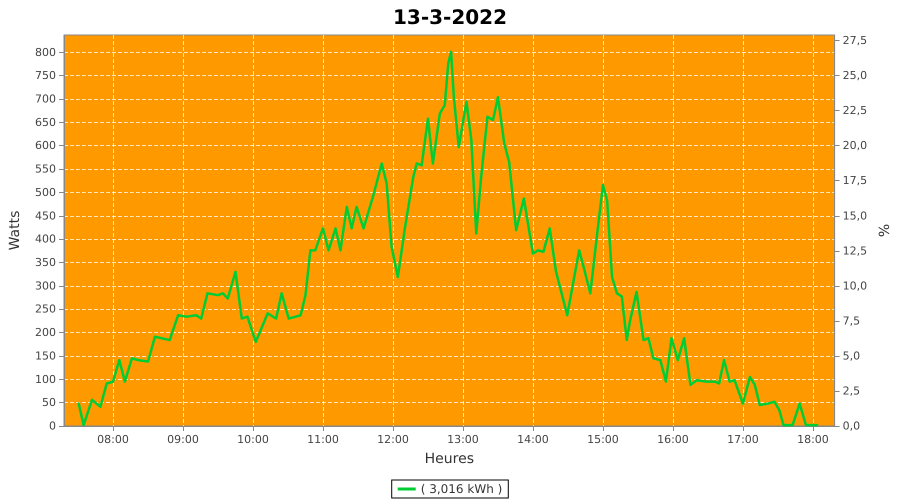 This screenshot has width=900, height=500. I want to click on x-tick-label: 15:00, so click(603, 439).